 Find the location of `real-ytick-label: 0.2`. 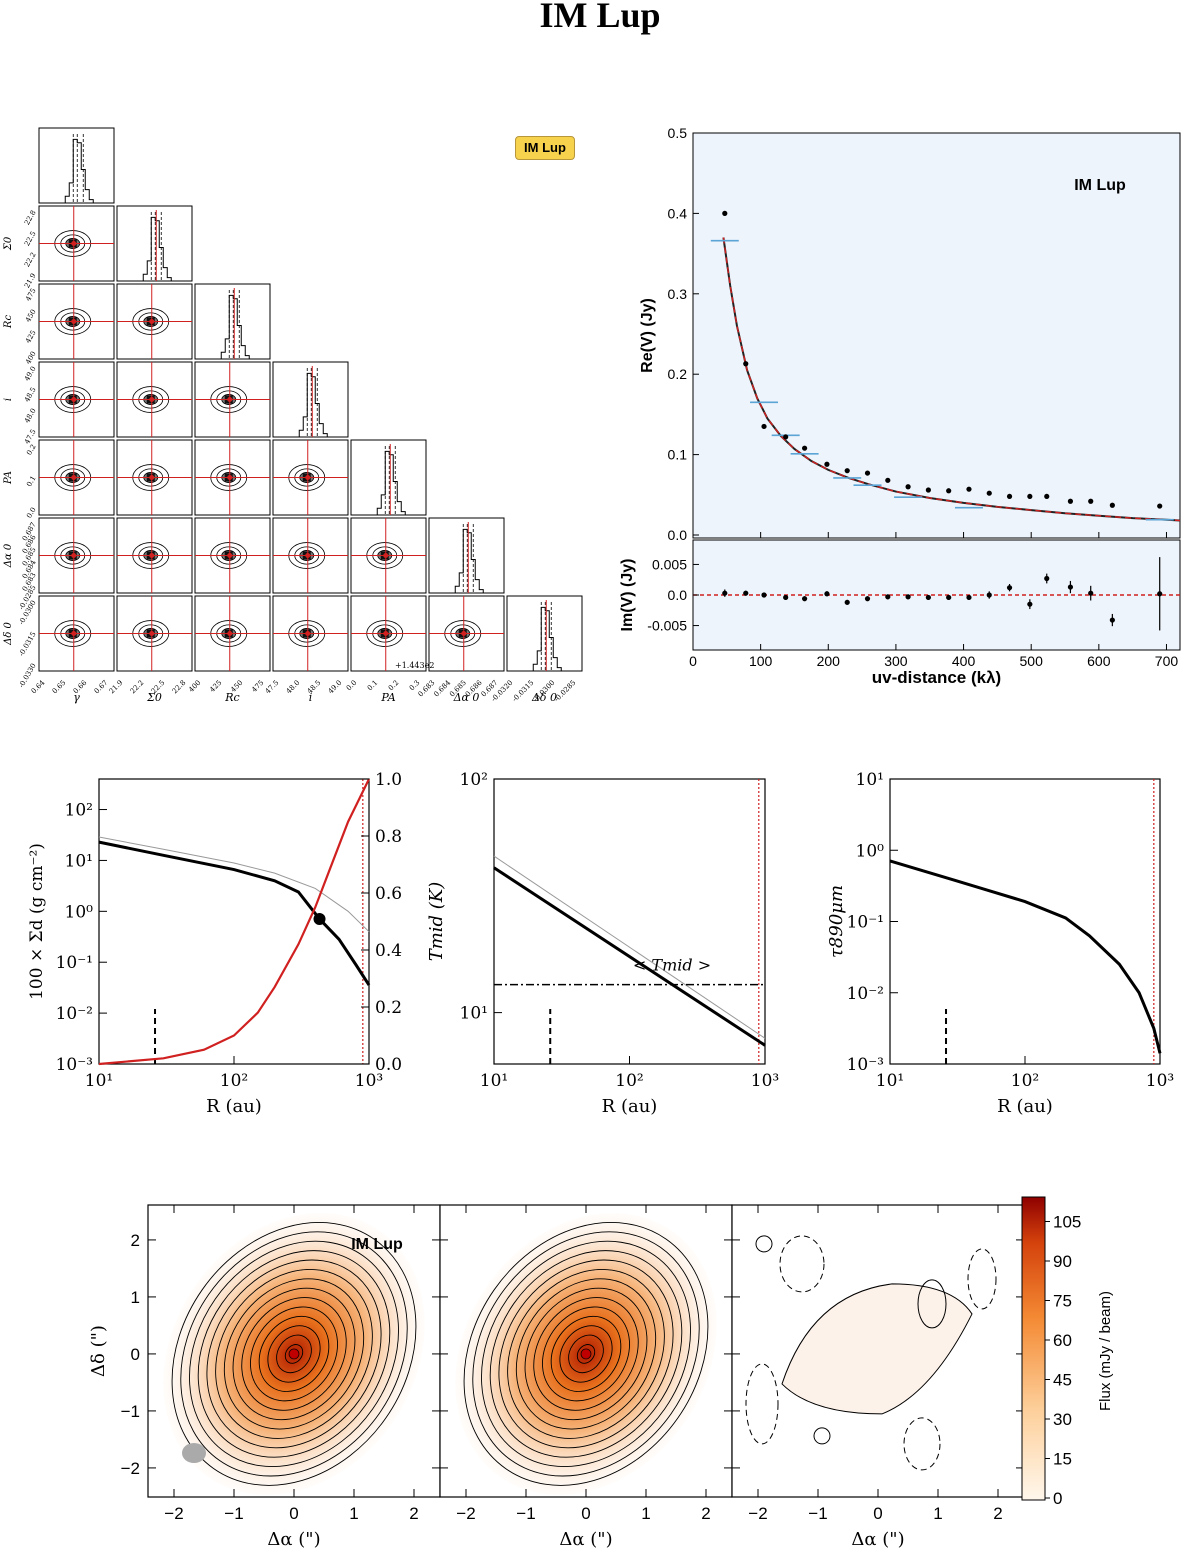

real-ytick-label: 0.2 is located at coordinates (678, 374).